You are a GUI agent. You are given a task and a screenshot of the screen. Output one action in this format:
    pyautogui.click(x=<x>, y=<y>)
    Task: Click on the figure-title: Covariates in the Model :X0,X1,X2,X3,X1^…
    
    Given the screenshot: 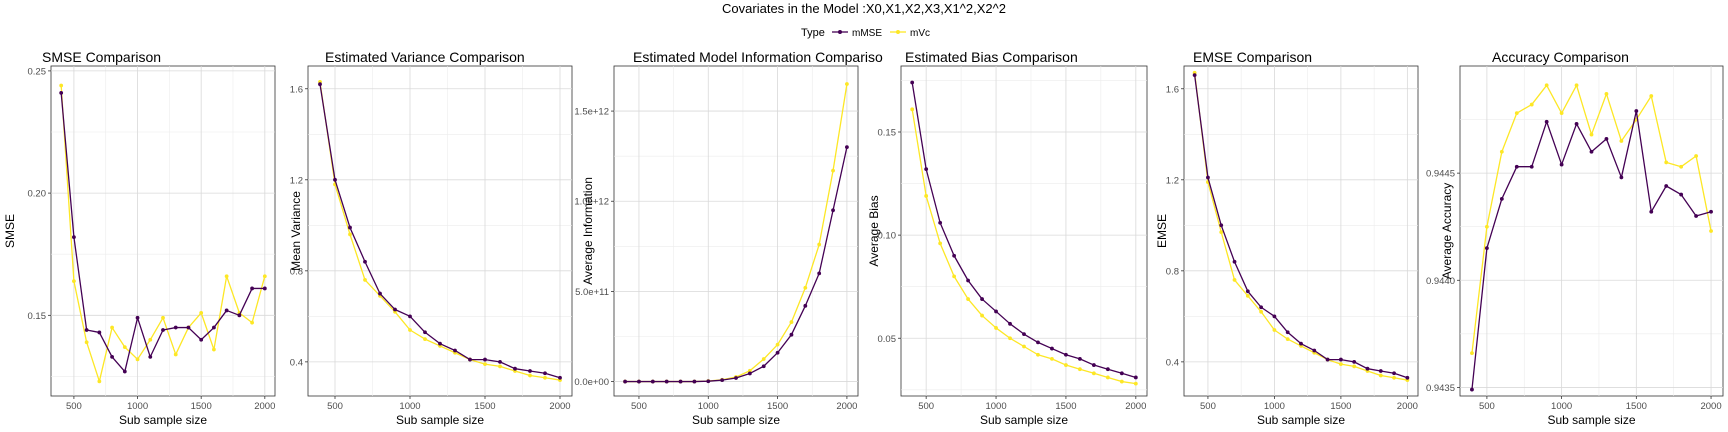 What is the action you would take?
    pyautogui.click(x=864, y=8)
    